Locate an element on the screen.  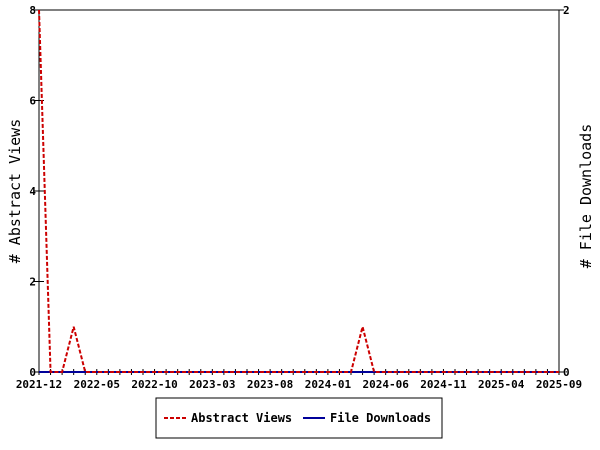
x-tick-label: 2021-12 is located at coordinates (39, 384).